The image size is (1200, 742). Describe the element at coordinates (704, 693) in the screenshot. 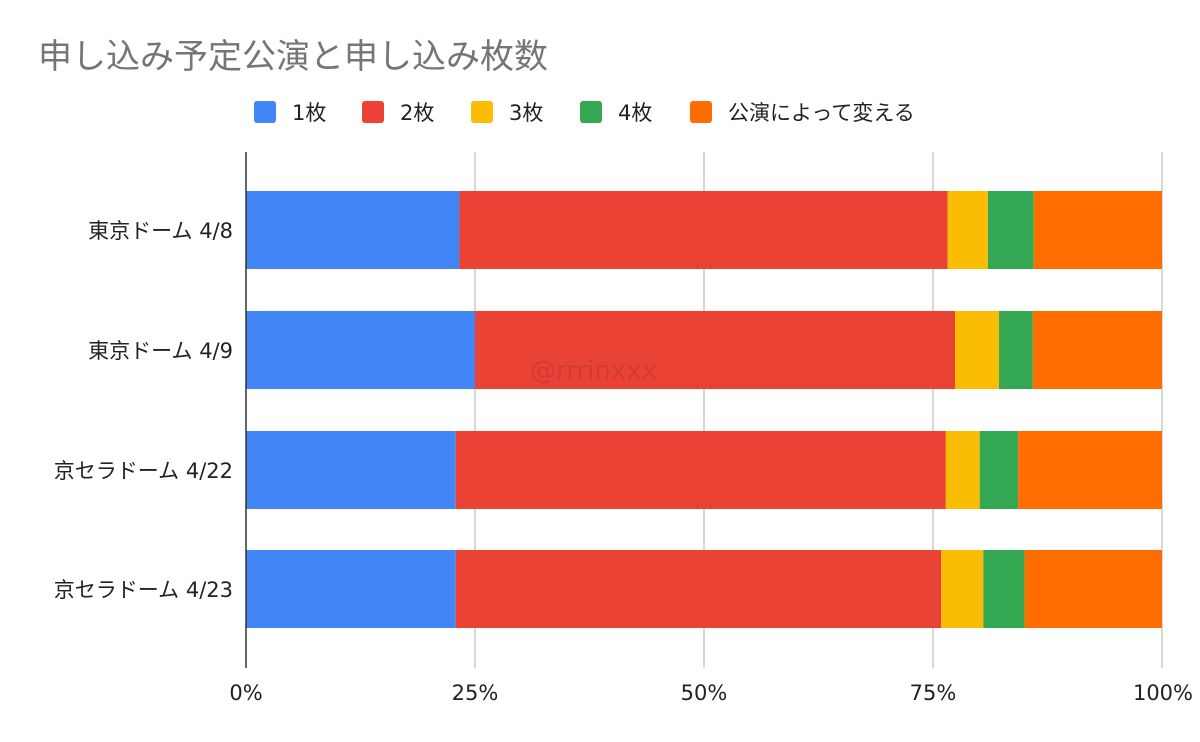

I see `x-tick-label: 50%` at that location.